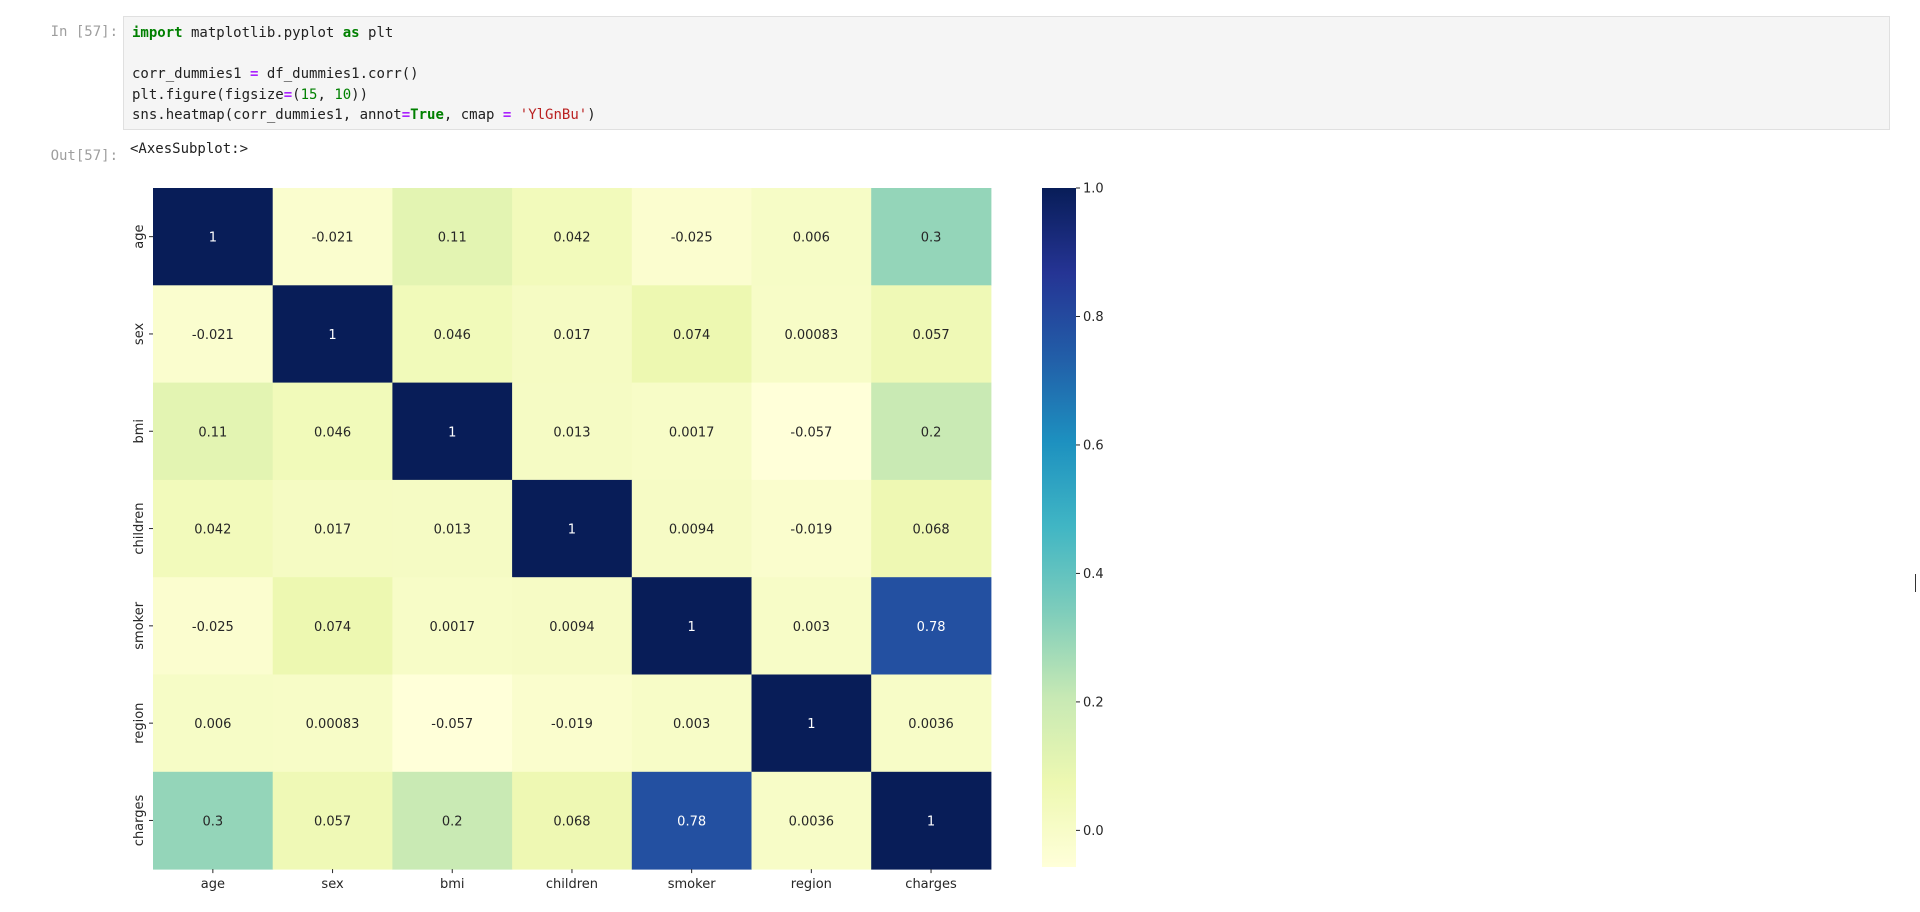 The width and height of the screenshot is (1920, 912). Describe the element at coordinates (591, 115) in the screenshot. I see `code-token: )` at that location.